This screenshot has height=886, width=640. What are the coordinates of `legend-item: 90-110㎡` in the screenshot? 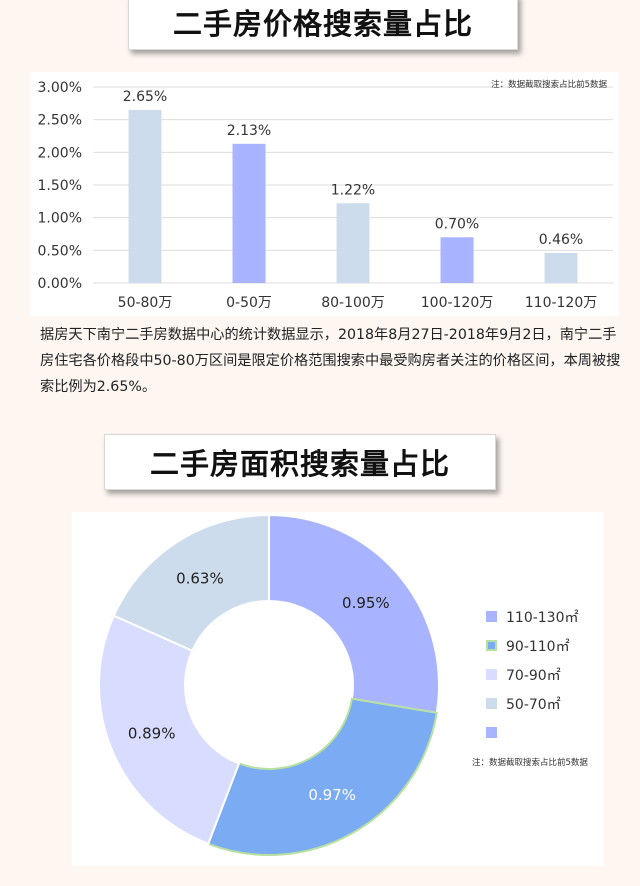 It's located at (532, 645).